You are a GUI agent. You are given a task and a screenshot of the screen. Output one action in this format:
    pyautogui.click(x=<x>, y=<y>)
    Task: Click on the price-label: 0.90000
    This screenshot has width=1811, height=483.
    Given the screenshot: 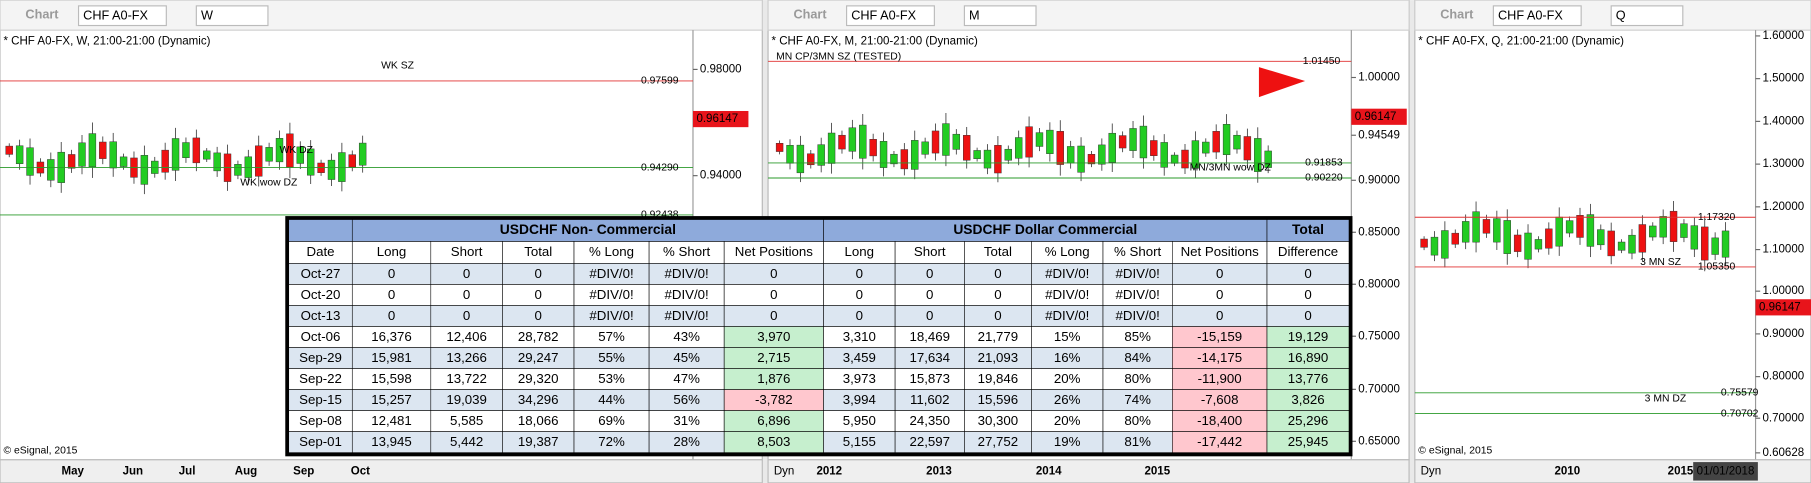 What is the action you would take?
    pyautogui.click(x=1379, y=180)
    